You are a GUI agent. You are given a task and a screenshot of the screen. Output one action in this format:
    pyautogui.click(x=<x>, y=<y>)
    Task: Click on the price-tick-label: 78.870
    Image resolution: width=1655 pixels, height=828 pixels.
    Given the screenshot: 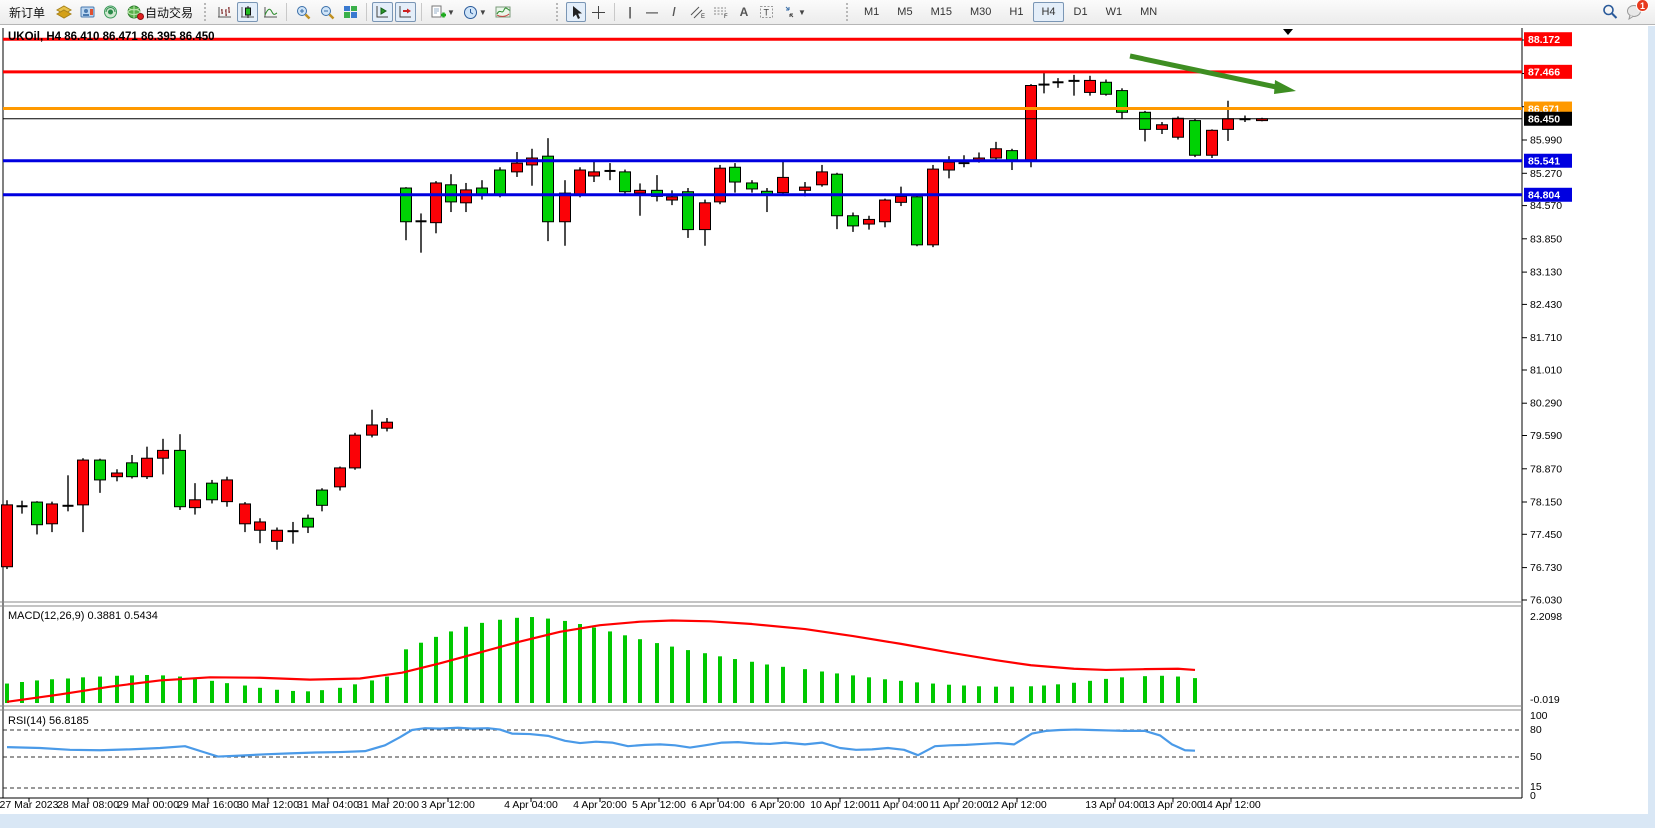 What is the action you would take?
    pyautogui.click(x=1546, y=469)
    